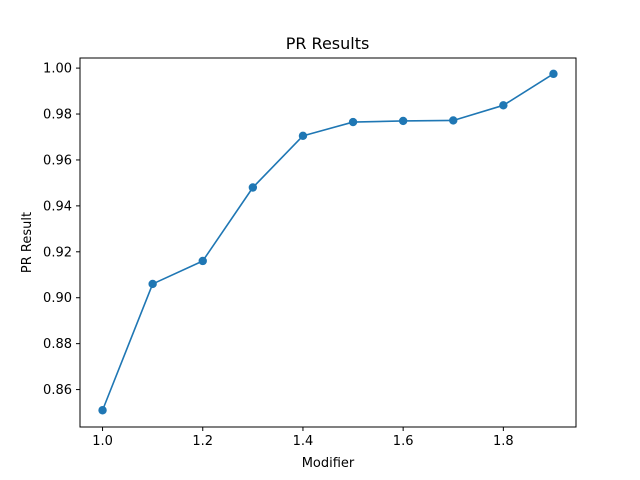 The height and width of the screenshot is (480, 640). I want to click on x-tick-label: 1.2, so click(202, 441).